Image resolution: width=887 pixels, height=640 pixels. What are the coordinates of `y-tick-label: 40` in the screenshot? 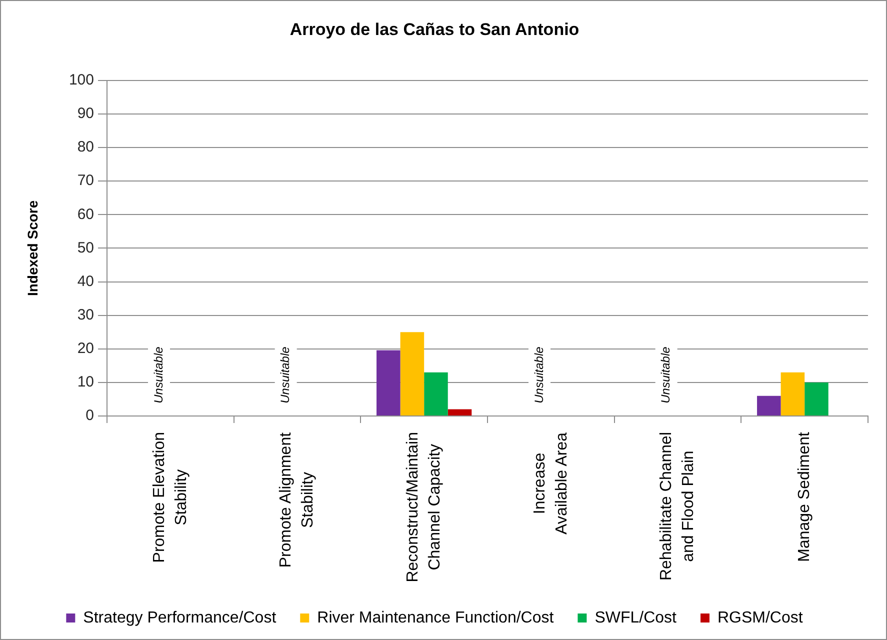 It's located at (85, 281).